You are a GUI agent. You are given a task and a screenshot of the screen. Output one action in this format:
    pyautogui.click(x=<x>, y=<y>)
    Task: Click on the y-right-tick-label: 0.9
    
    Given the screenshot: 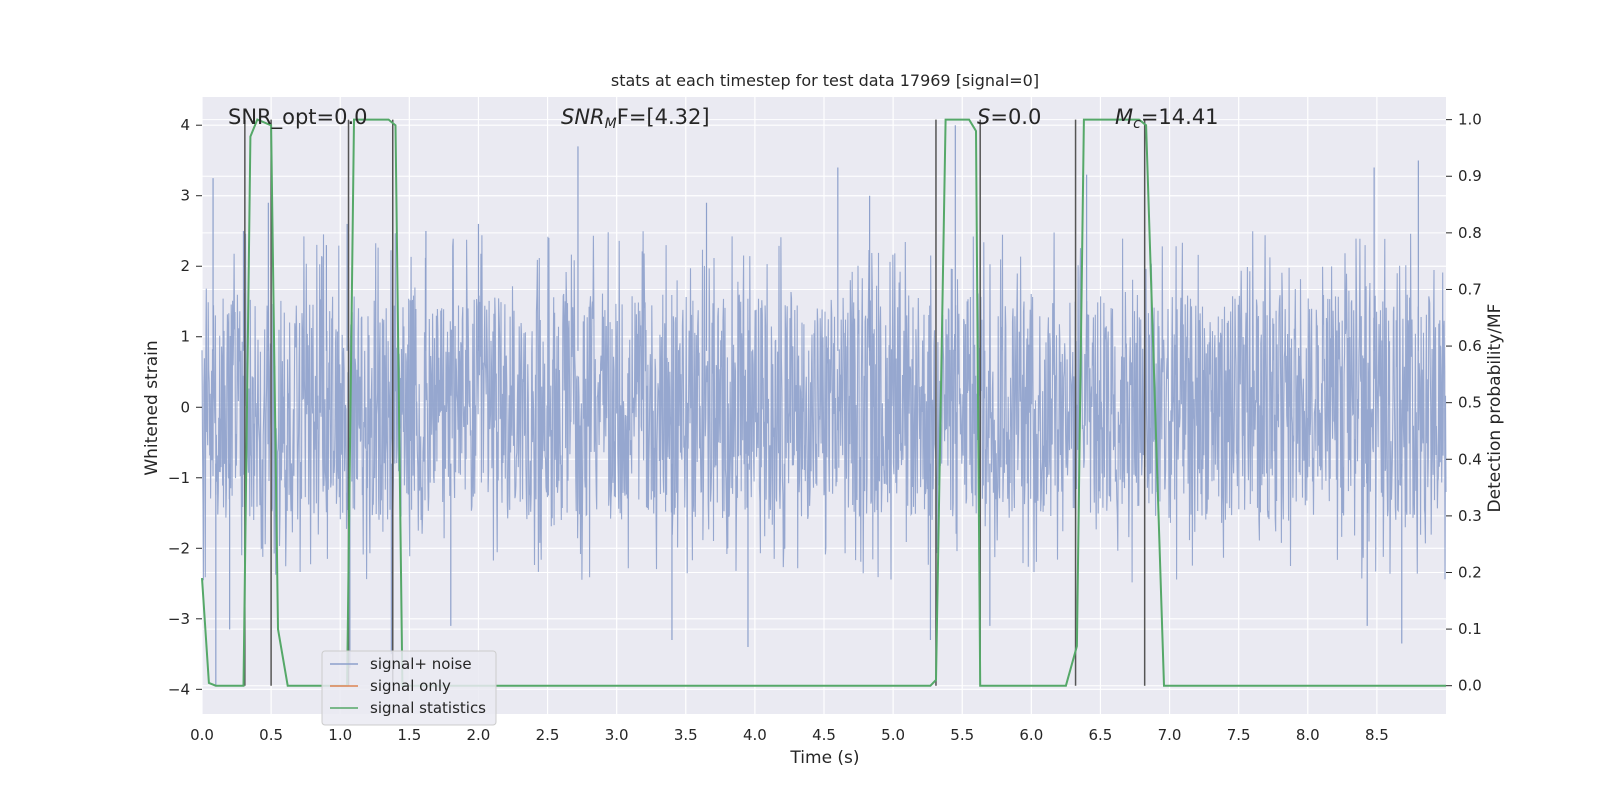 What is the action you would take?
    pyautogui.click(x=1470, y=176)
    